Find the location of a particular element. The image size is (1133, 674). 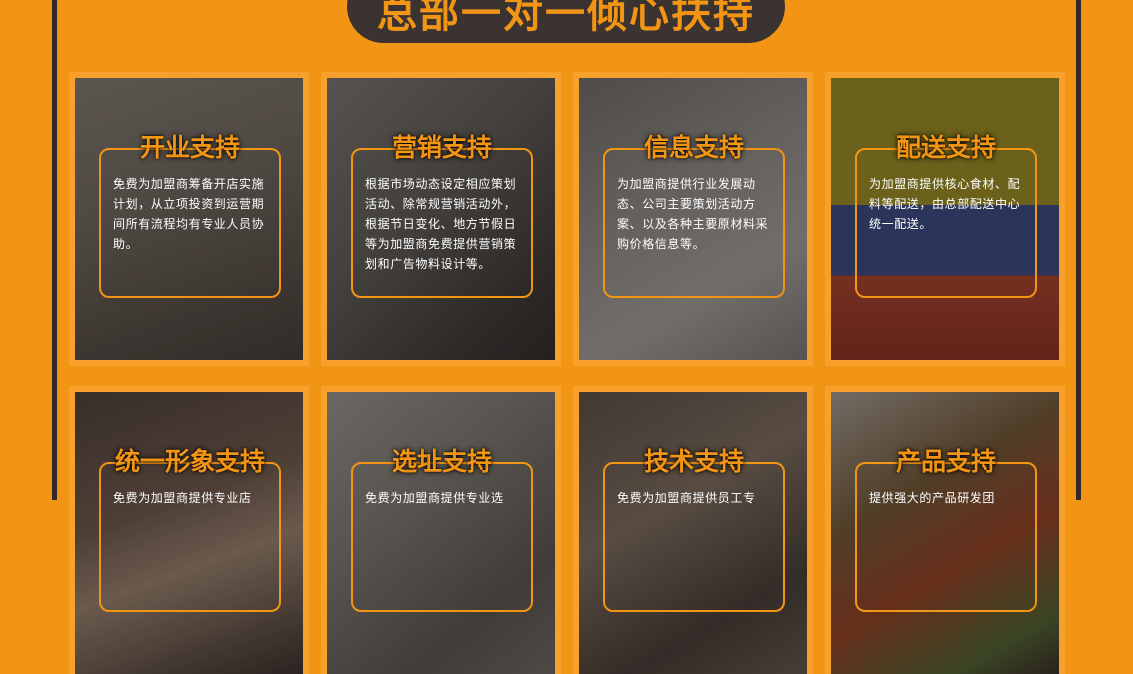

card-description: 为加盟商提供核心食材、配料等配送，由总部配送中心统一配送。 is located at coordinates (945, 204).